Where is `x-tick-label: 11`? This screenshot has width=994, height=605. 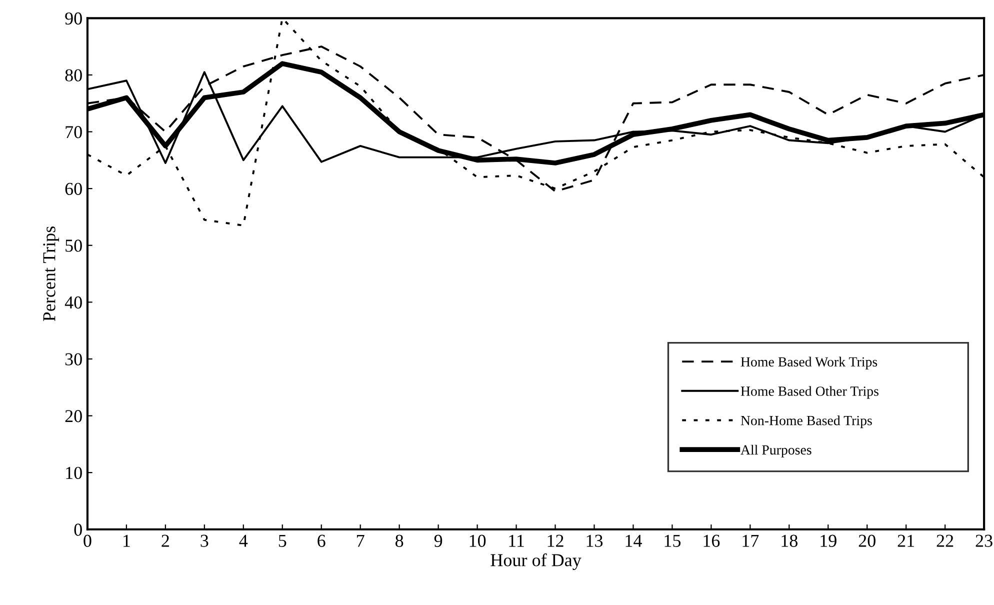 x-tick-label: 11 is located at coordinates (516, 540).